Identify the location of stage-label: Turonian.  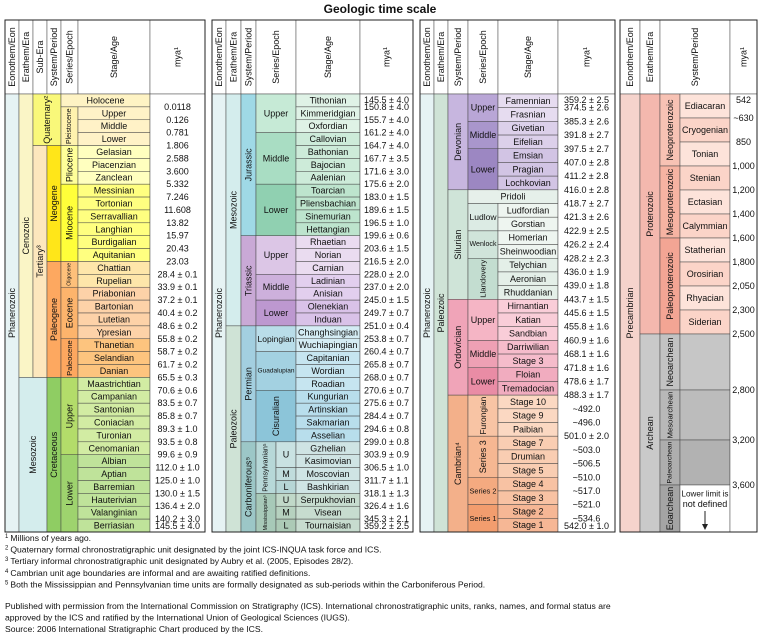
(113, 435).